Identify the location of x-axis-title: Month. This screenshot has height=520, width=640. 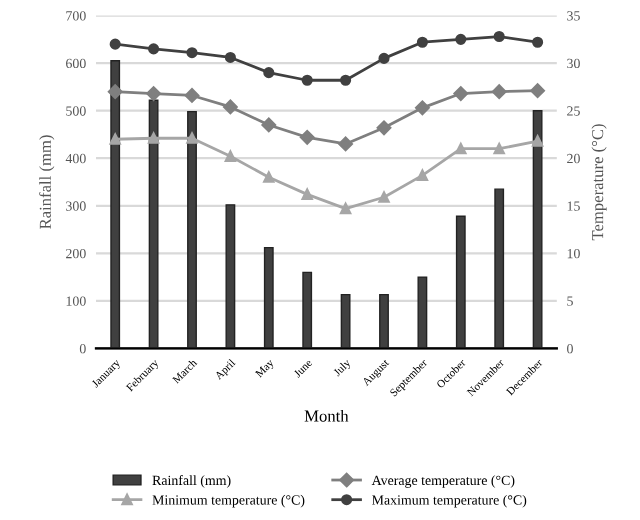
(326, 415).